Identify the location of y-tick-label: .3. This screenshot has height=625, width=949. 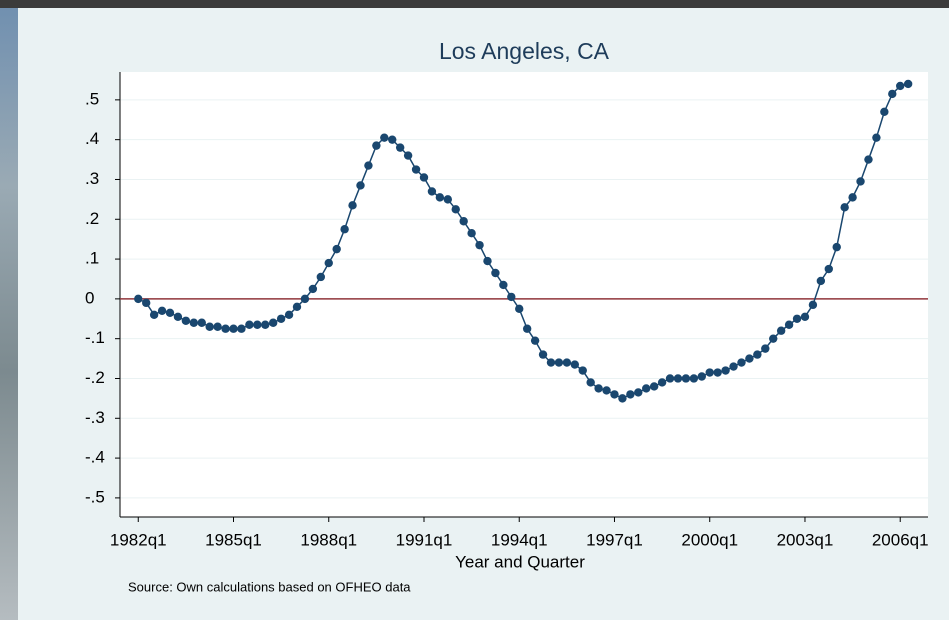
(92, 178).